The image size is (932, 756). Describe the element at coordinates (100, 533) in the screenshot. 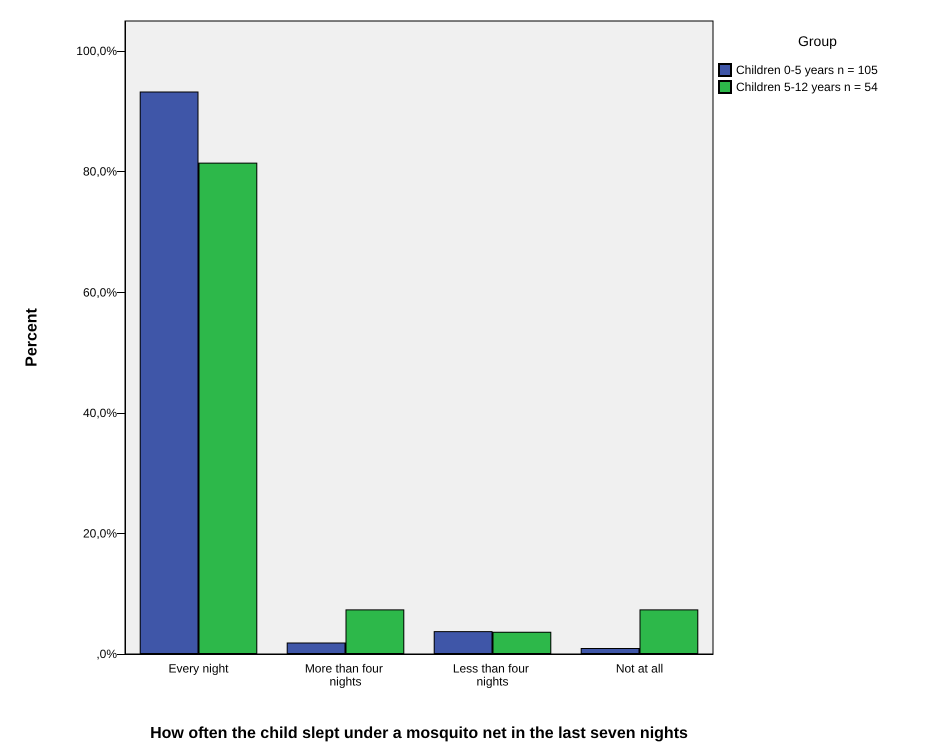

I see `y-tick-label: 20,0%` at that location.